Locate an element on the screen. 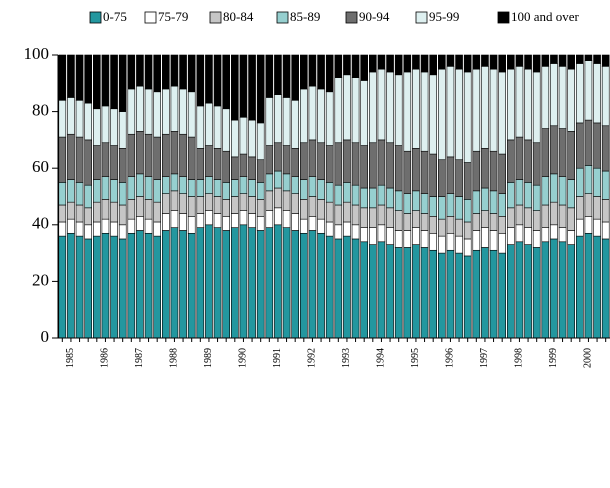 The width and height of the screenshot is (610, 488). x-tick-label: 1990 is located at coordinates (243, 358).